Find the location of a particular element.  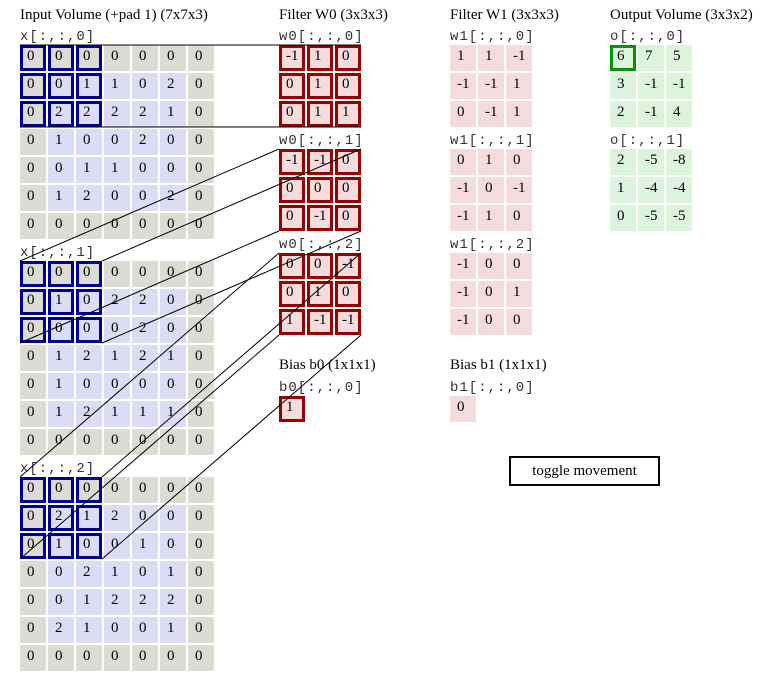

output-grid-cell: 3 is located at coordinates (623, 86).